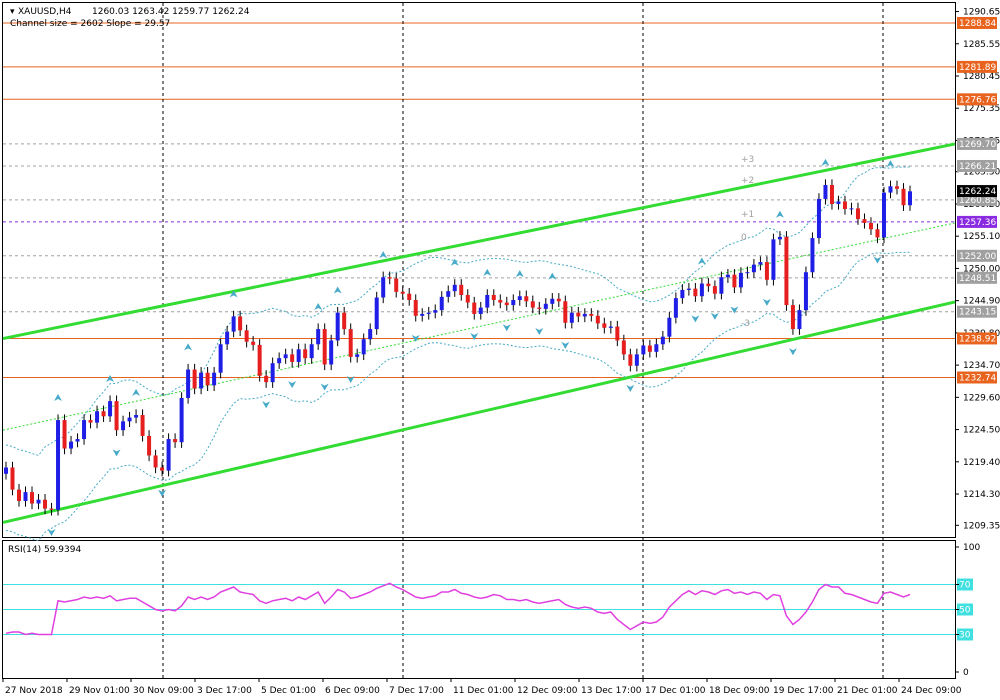  I want to click on rsi-level-label: 50, so click(965, 611).